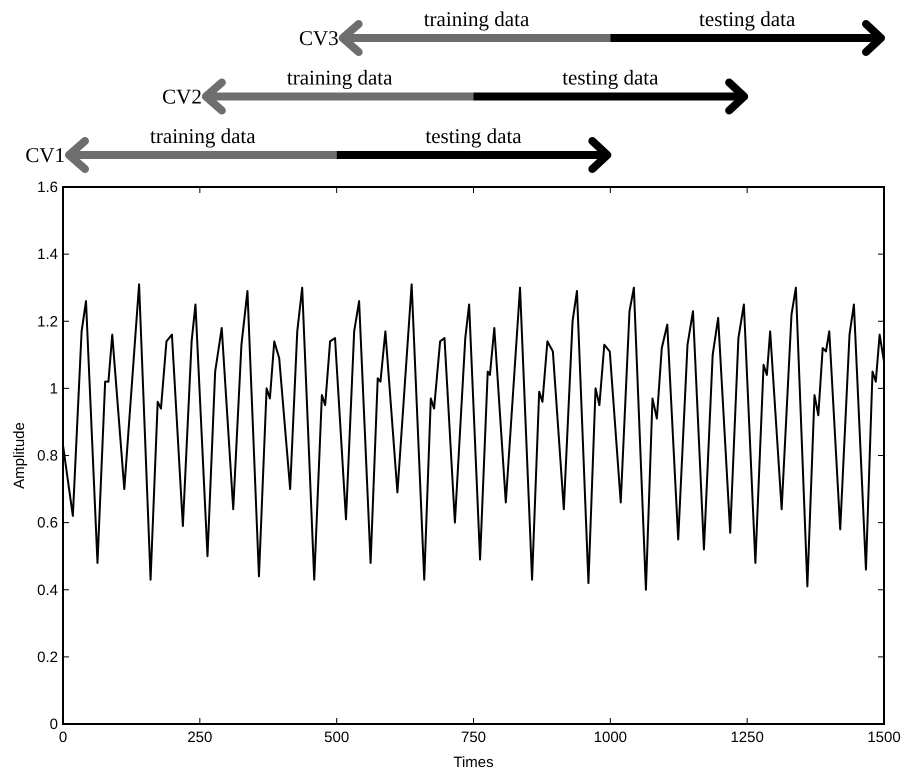 This screenshot has width=905, height=781. I want to click on y-tick-label: 0, so click(54, 724).